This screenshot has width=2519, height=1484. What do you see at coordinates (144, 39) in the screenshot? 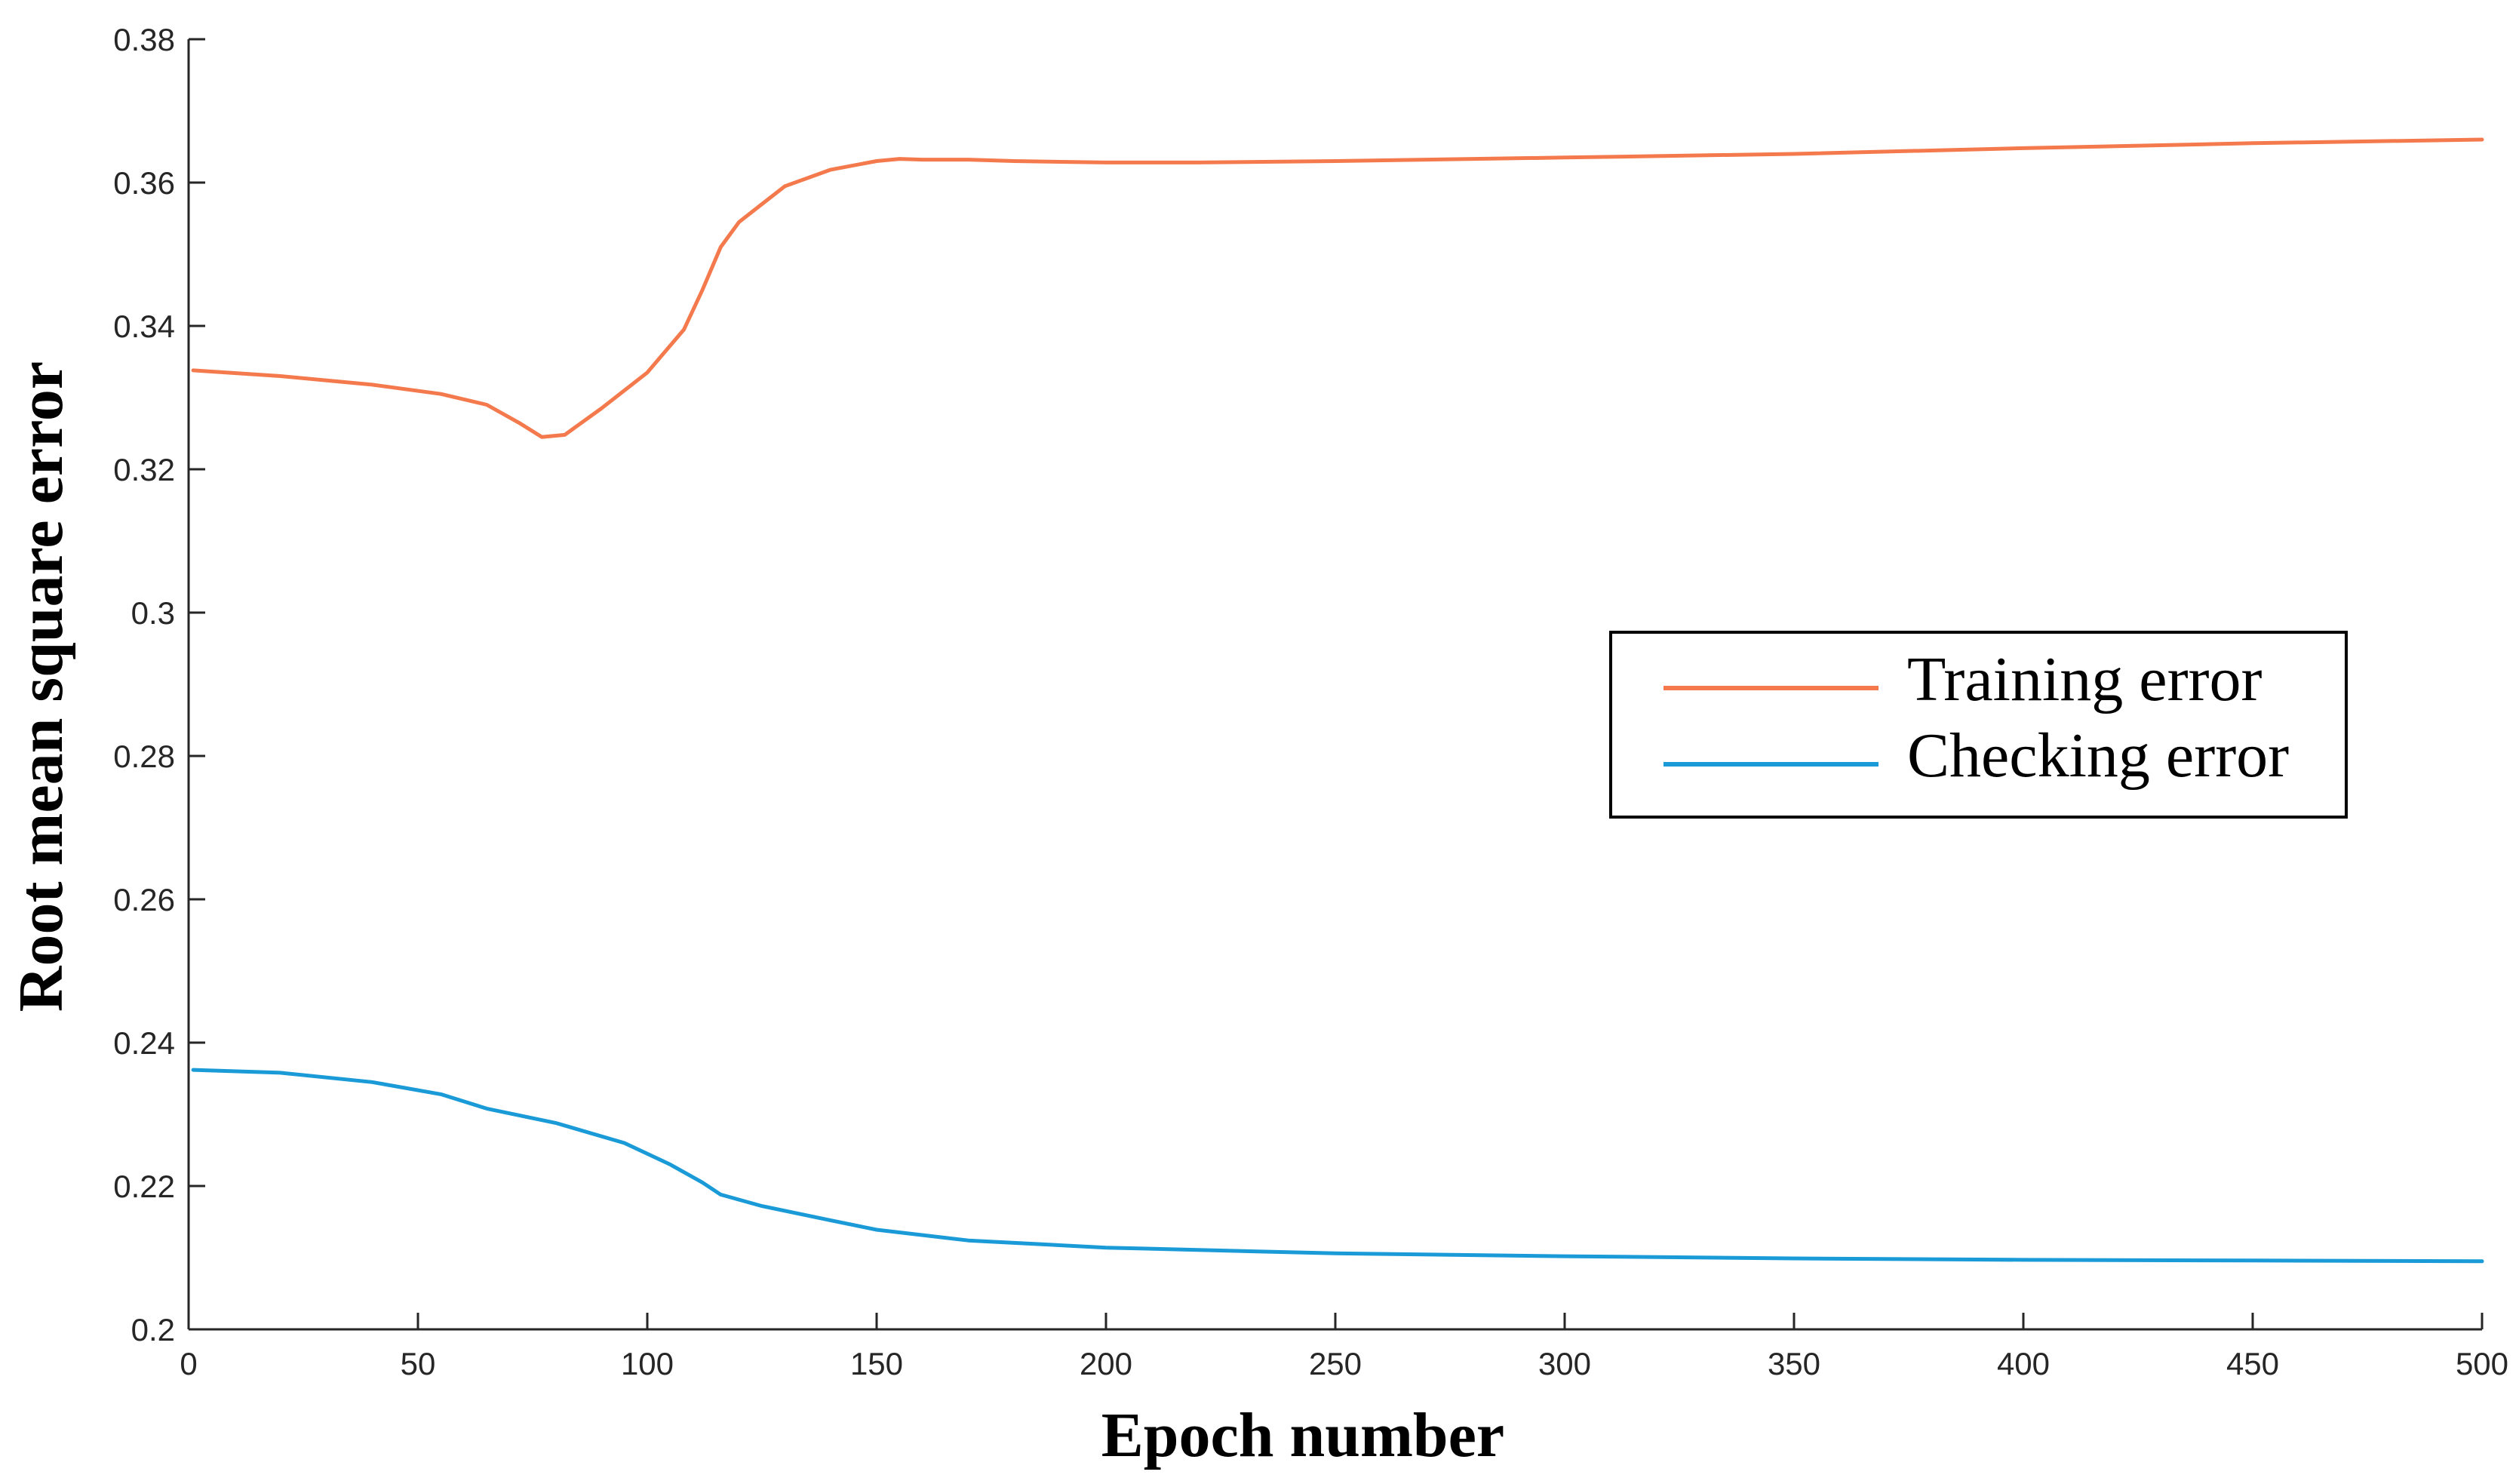
I see `y-tick-label: 0.38` at bounding box center [144, 39].